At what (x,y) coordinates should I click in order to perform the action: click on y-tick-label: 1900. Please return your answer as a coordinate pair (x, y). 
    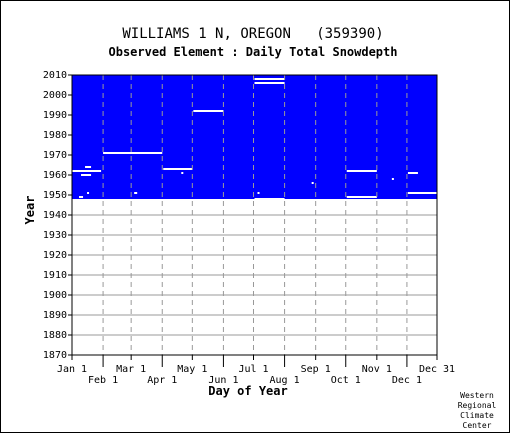
    Looking at the image, I should click on (55, 295).